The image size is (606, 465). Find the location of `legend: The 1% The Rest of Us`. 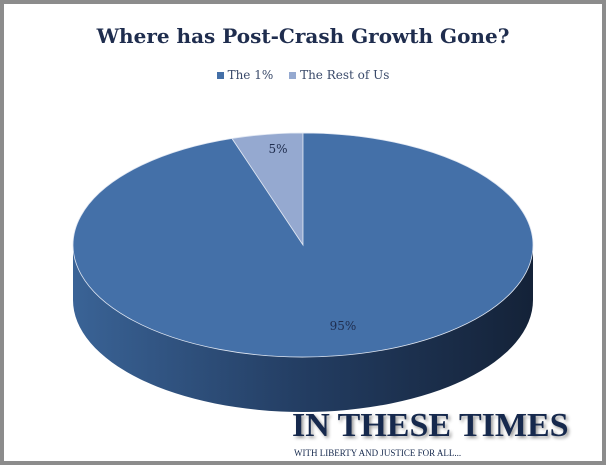

legend: The 1% The Rest of Us is located at coordinates (303, 75).